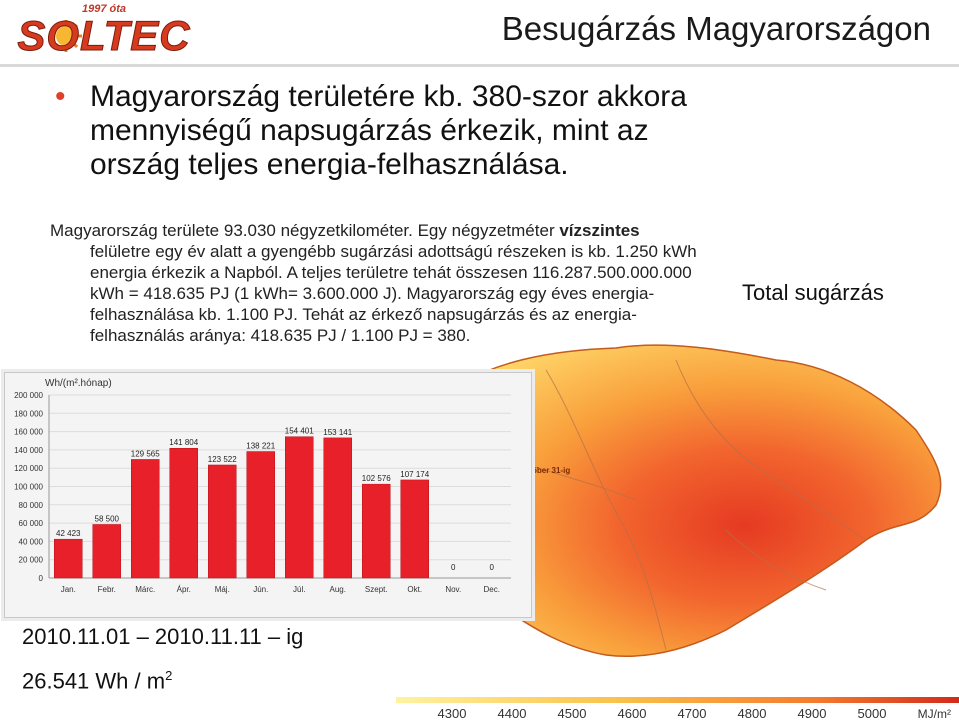 This screenshot has width=959, height=726. Describe the element at coordinates (414, 474) in the screenshot. I see `data-label: 107 174` at that location.